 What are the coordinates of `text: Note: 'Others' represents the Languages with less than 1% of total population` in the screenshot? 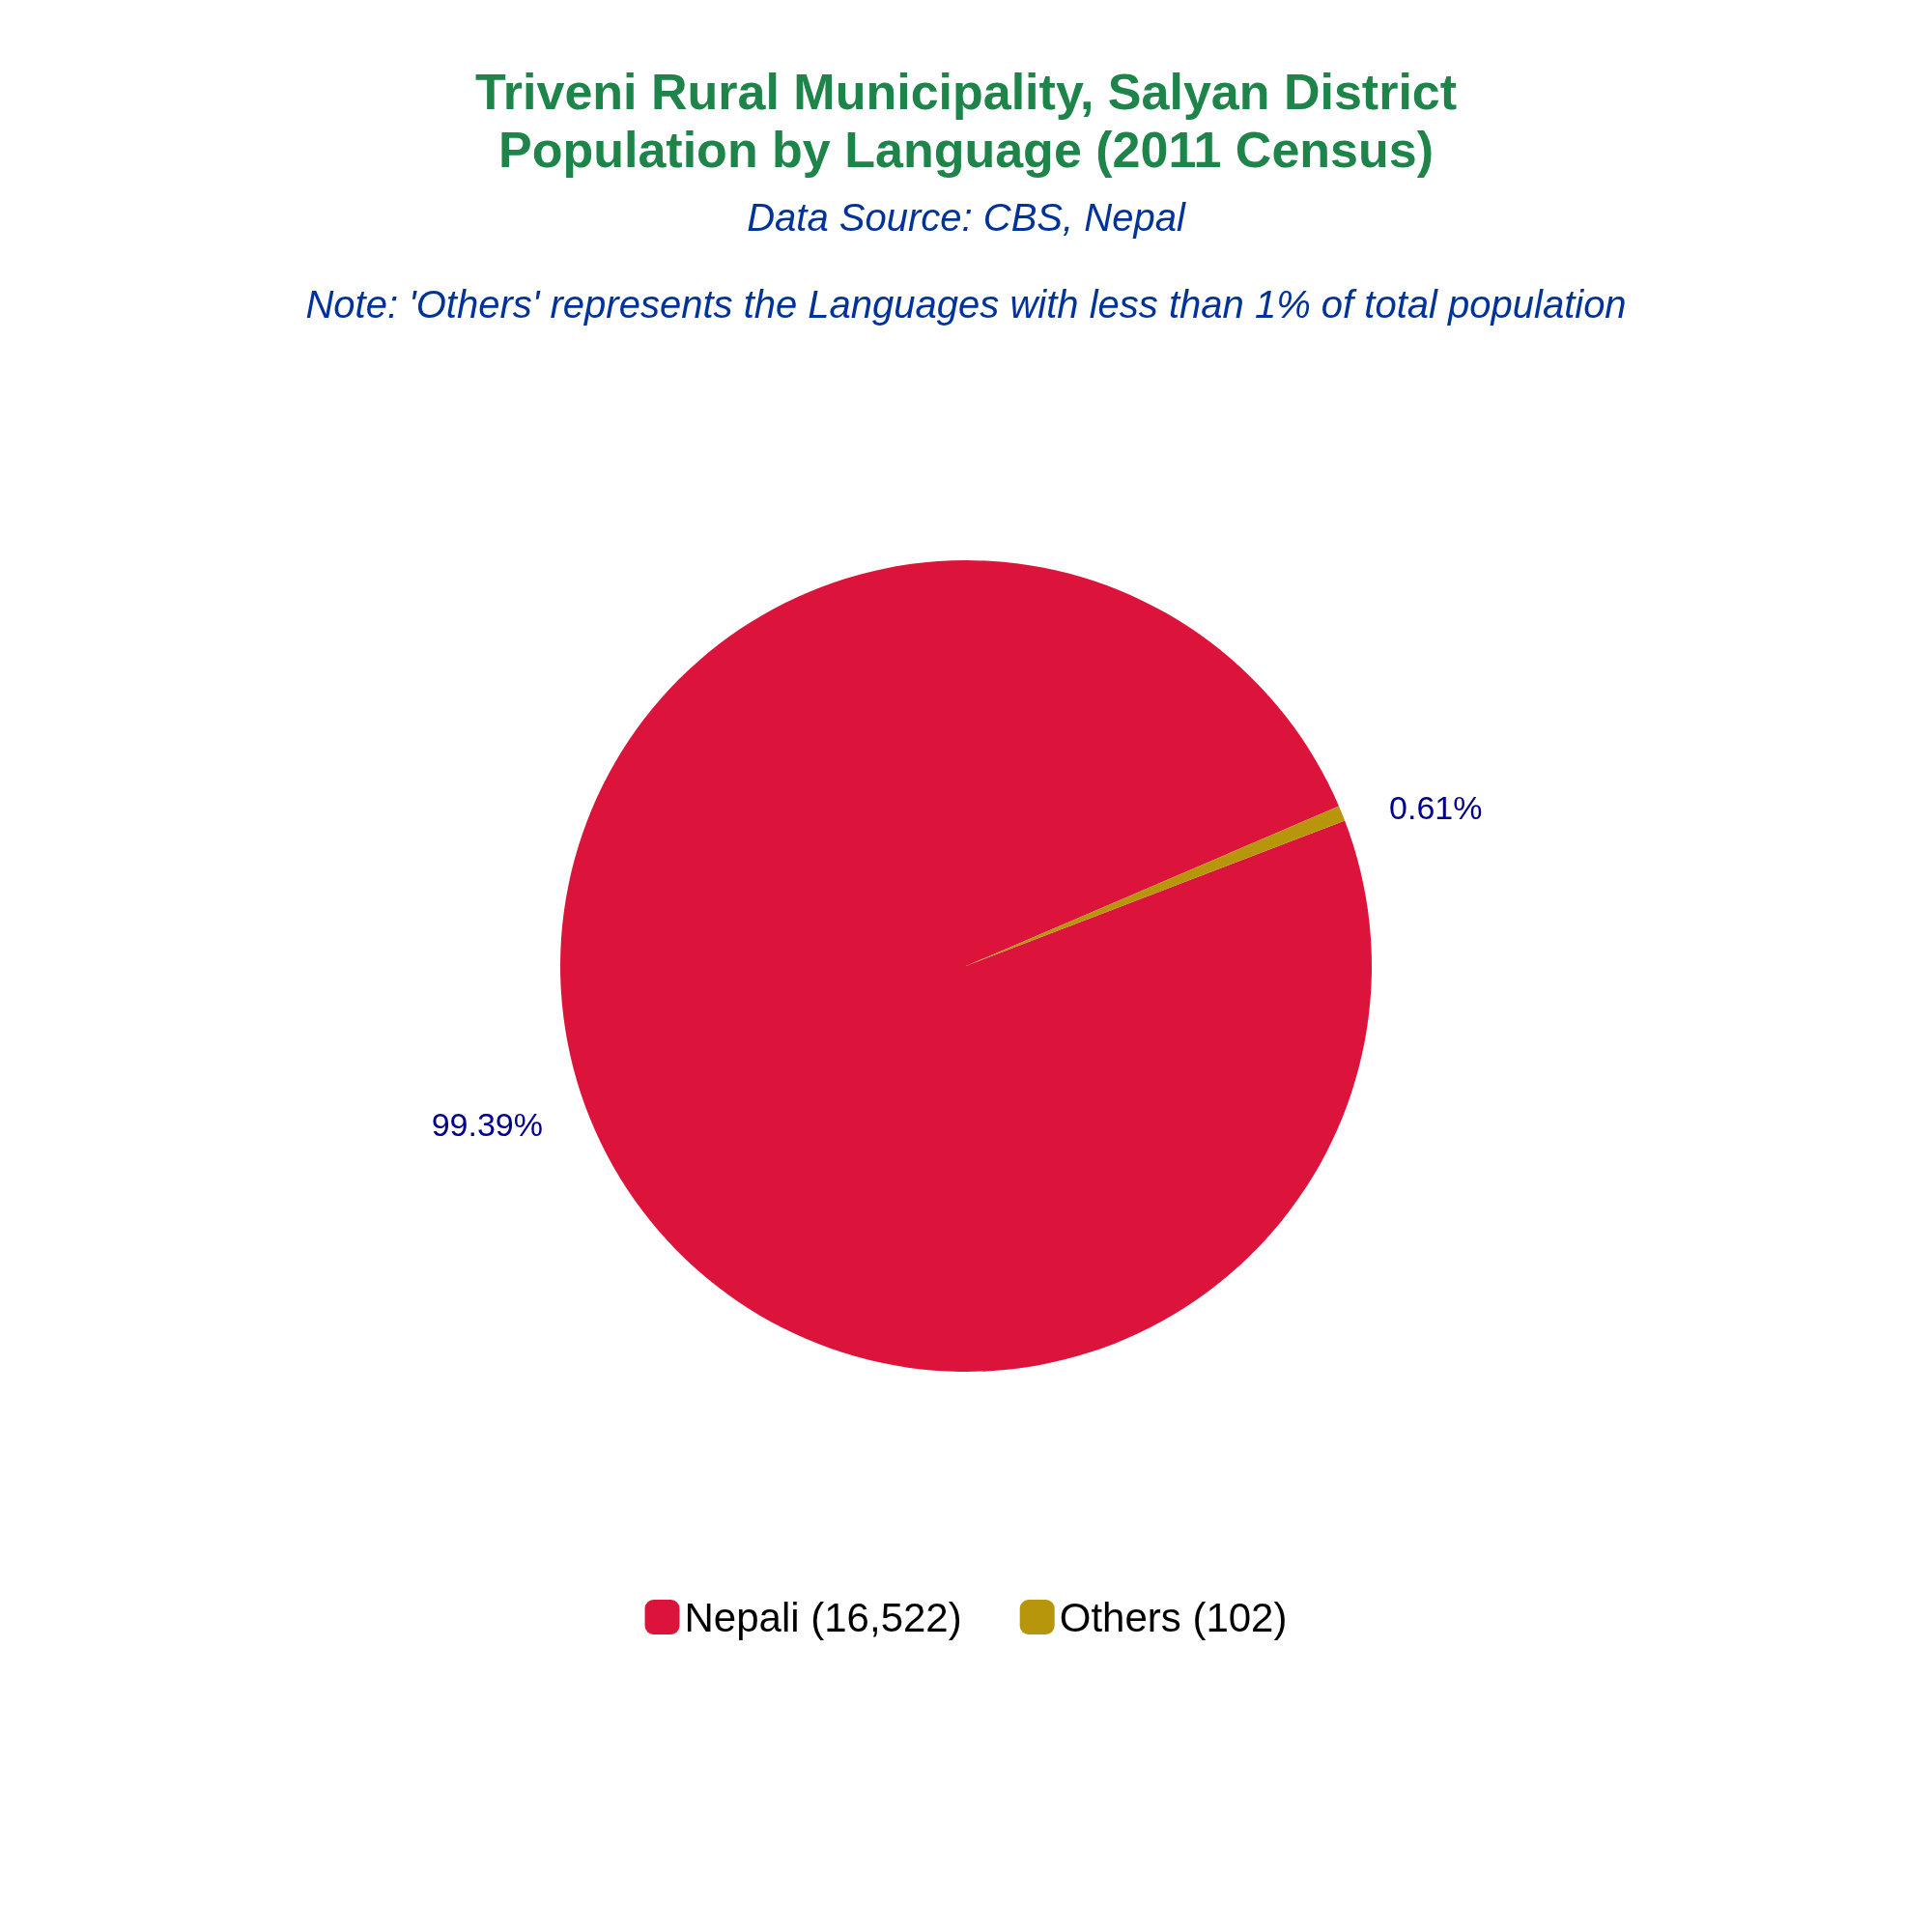 It's located at (966, 304).